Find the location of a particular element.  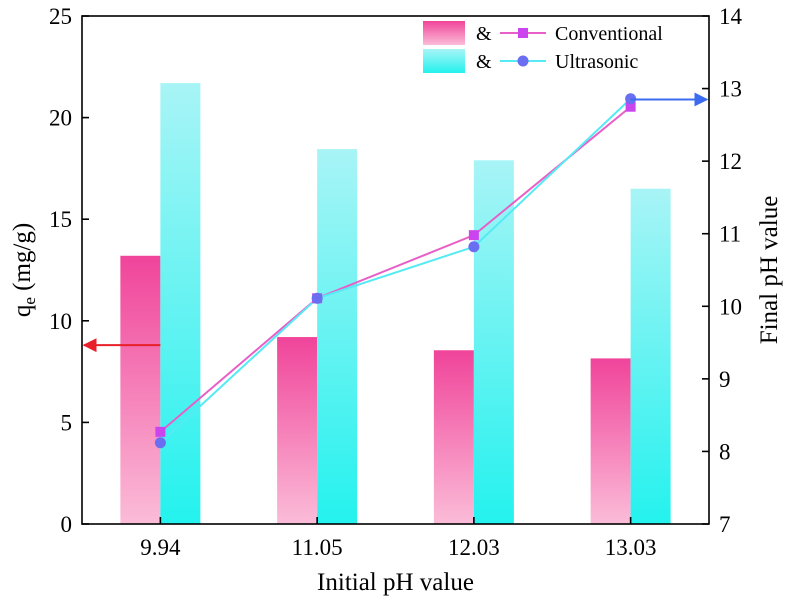

y2-tick-label: 9 is located at coordinates (725, 379).